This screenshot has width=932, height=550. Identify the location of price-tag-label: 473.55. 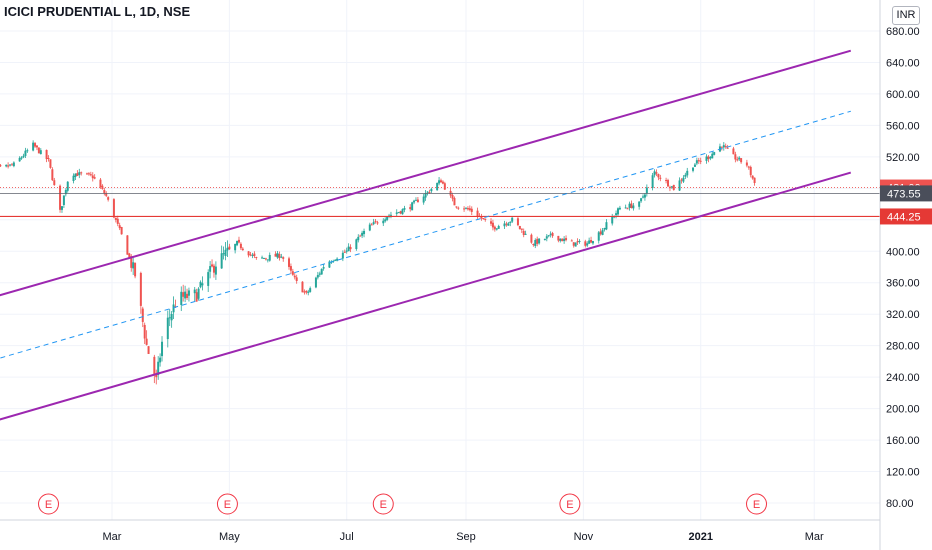
(904, 194).